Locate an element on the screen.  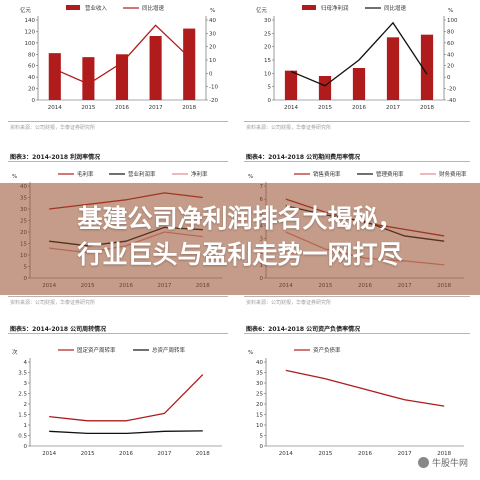
y2-tick-label: -10 is located at coordinates (213, 88).